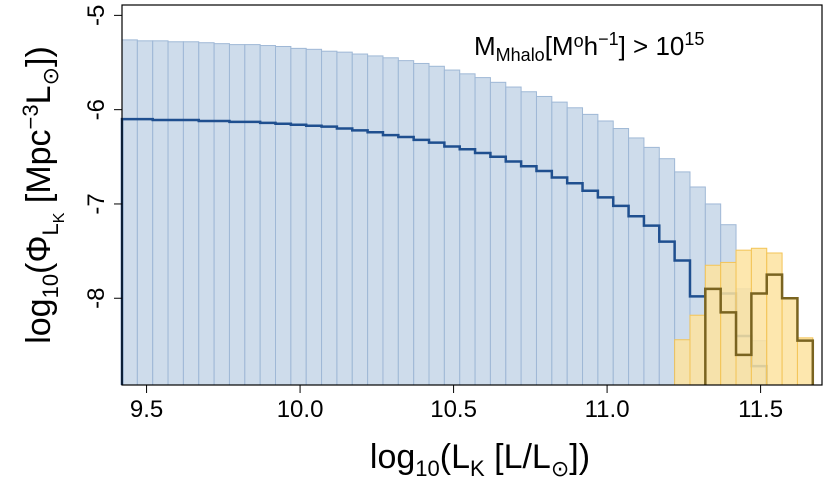 This screenshot has height=478, width=830. I want to click on y-axis-label-part: K, so click(59, 217).